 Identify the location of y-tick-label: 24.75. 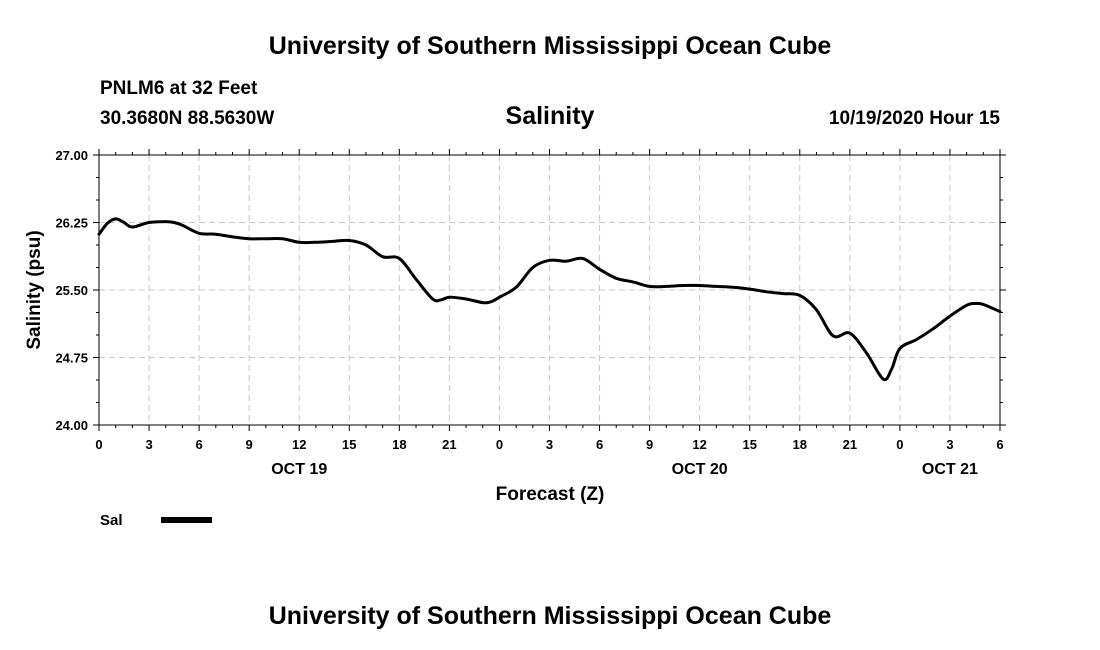
(71, 358).